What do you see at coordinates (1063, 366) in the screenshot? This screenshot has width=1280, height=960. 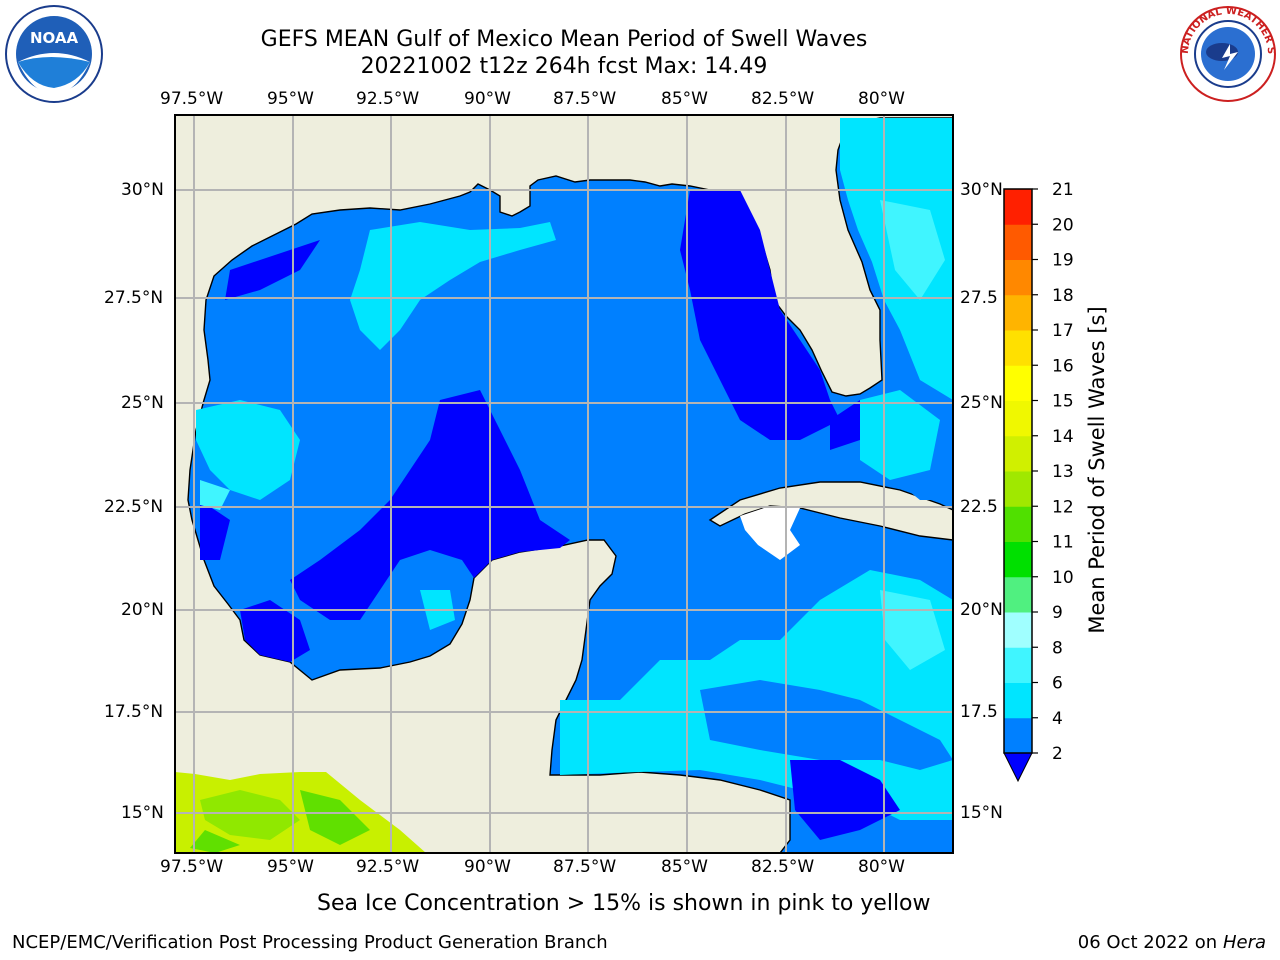 I see `colorbar-tick-label: 16` at bounding box center [1063, 366].